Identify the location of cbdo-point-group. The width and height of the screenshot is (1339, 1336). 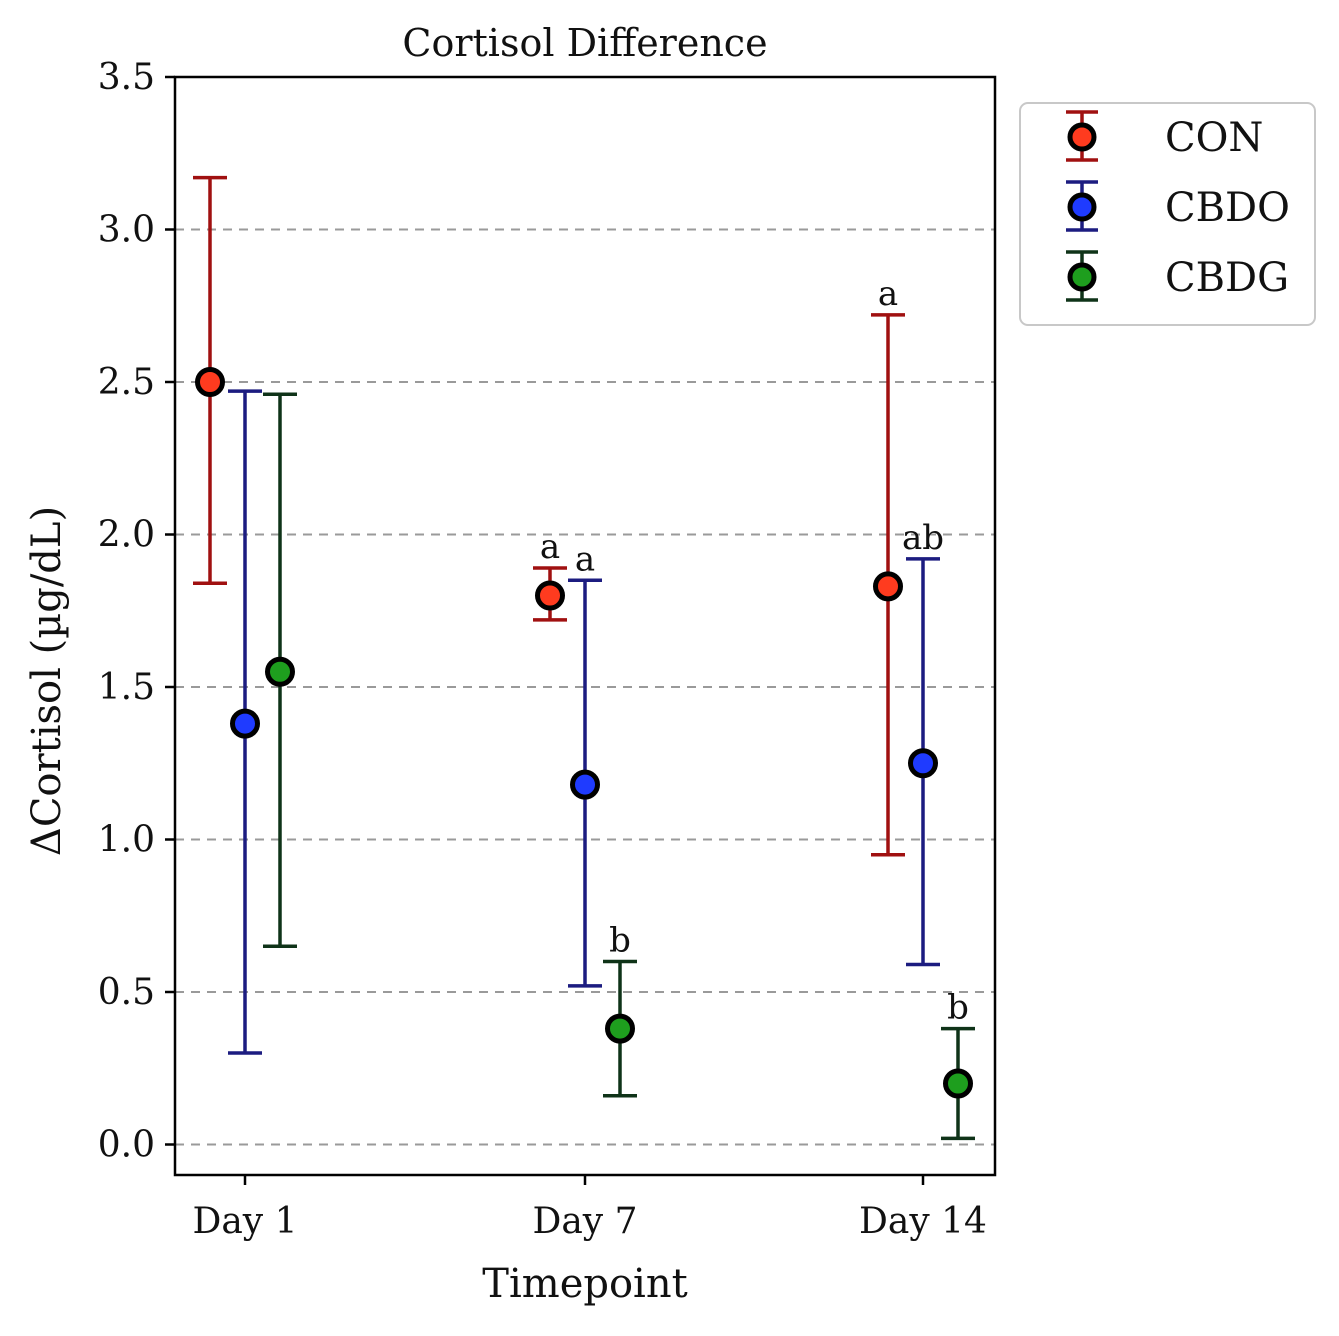
(245, 722).